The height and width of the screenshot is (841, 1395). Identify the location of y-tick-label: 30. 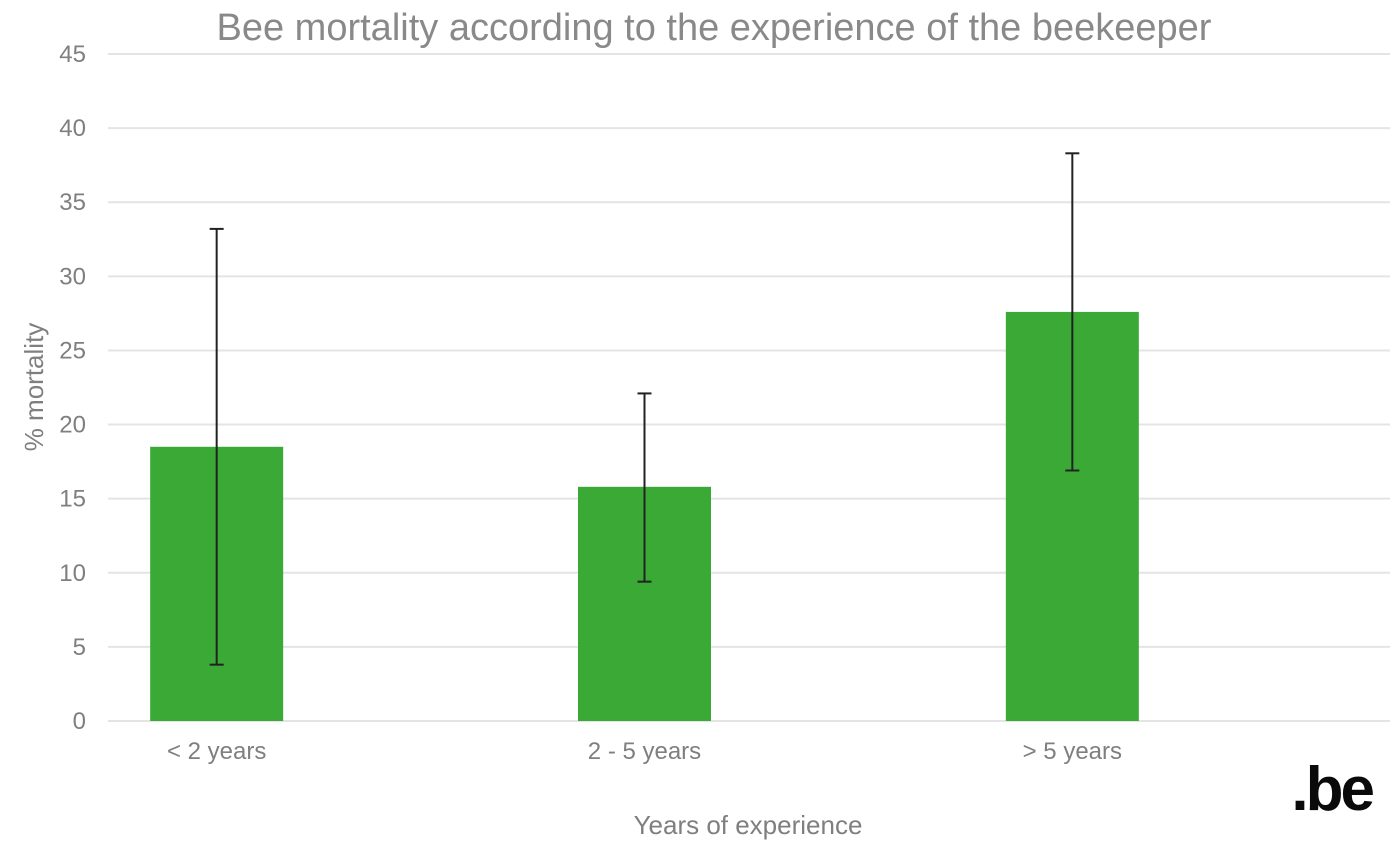
(72, 276).